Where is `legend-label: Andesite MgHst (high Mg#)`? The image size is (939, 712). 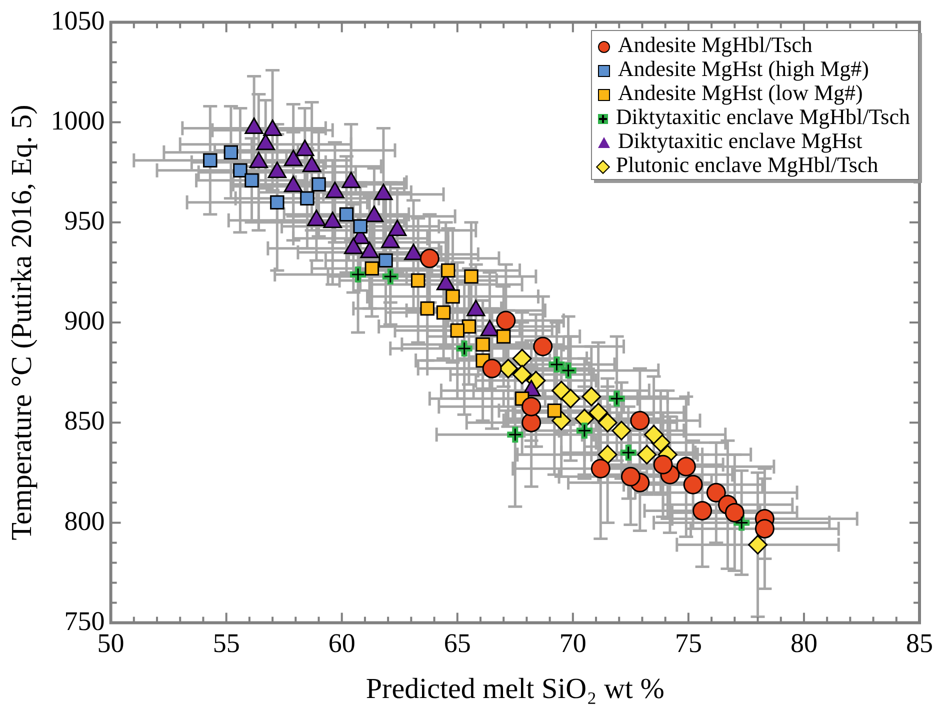 legend-label: Andesite MgHst (high Mg#) is located at coordinates (743, 68).